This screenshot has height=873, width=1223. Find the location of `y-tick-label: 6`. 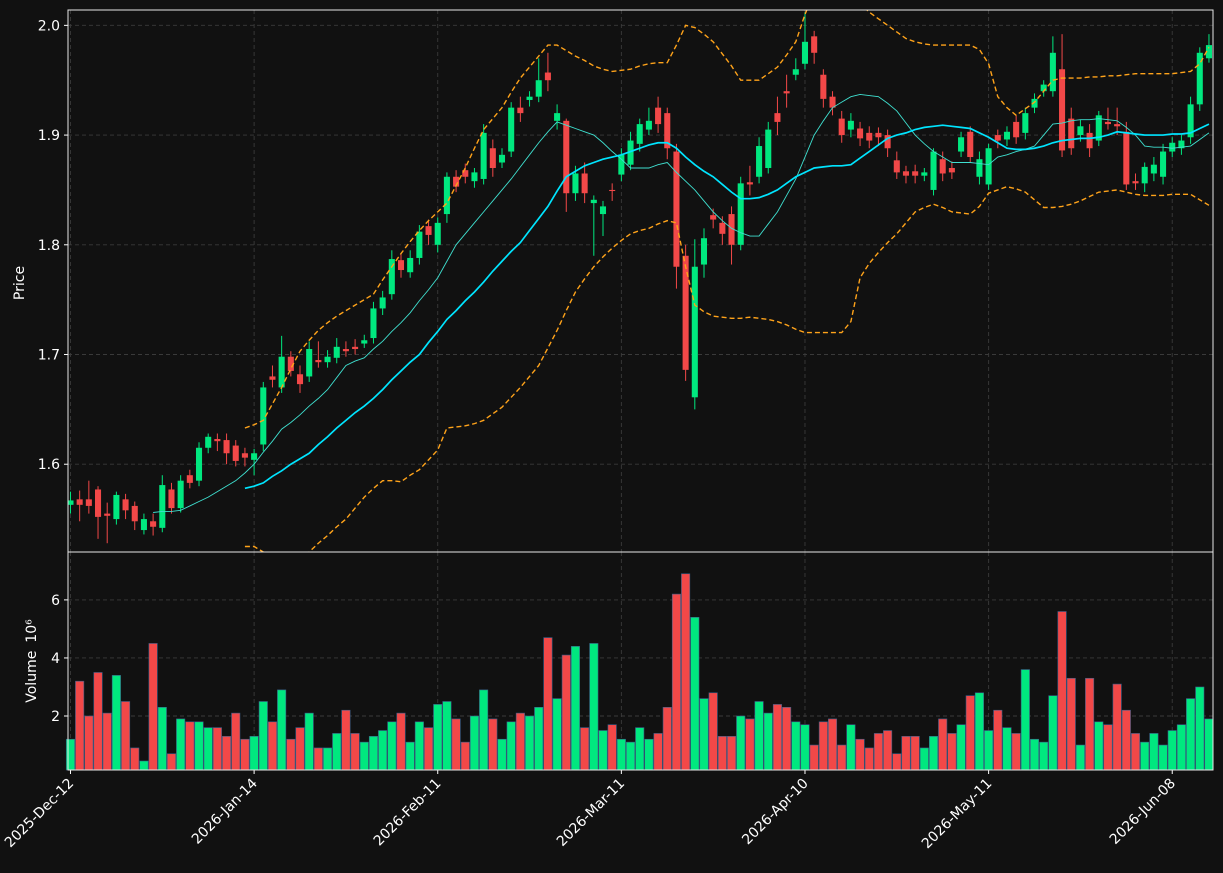

y-tick-label: 6 is located at coordinates (55, 601).